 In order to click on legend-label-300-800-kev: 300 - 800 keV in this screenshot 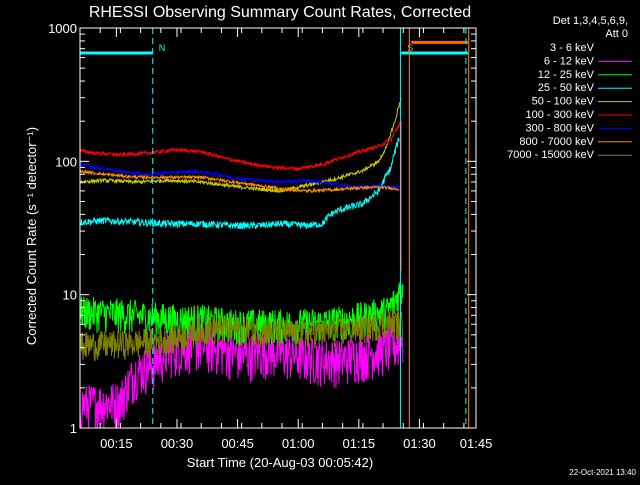, I will do `click(560, 128)`.